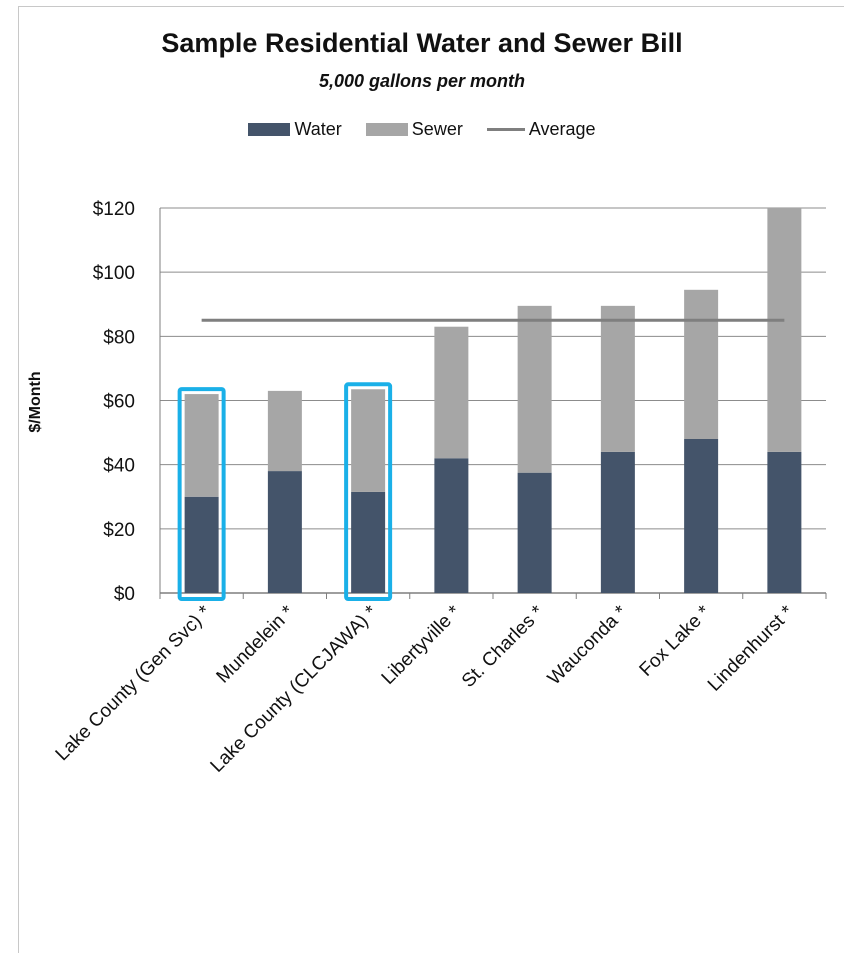 The image size is (844, 953). What do you see at coordinates (269, 129) in the screenshot?
I see `legend-swatch-water` at bounding box center [269, 129].